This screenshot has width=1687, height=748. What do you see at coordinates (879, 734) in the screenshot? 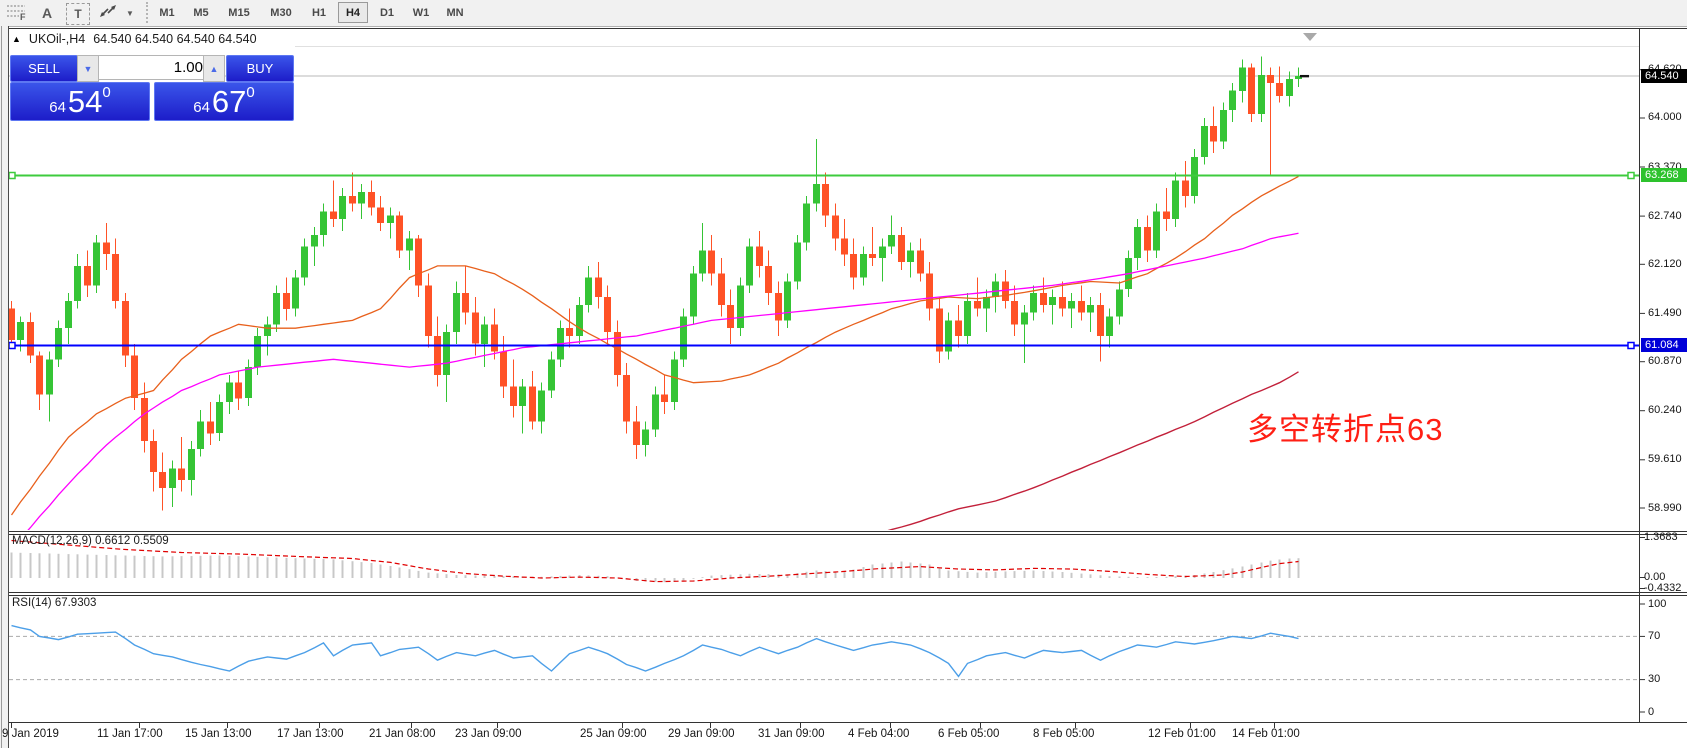
I see `time-axis-label: 4 Feb 04:00` at bounding box center [879, 734].